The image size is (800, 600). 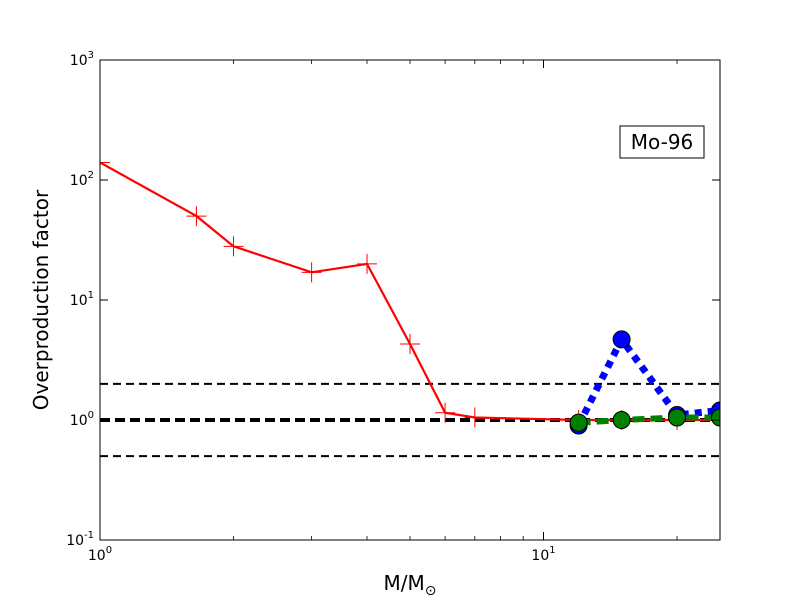 What do you see at coordinates (41, 299) in the screenshot?
I see `y-axis-label: Overproduction factor` at bounding box center [41, 299].